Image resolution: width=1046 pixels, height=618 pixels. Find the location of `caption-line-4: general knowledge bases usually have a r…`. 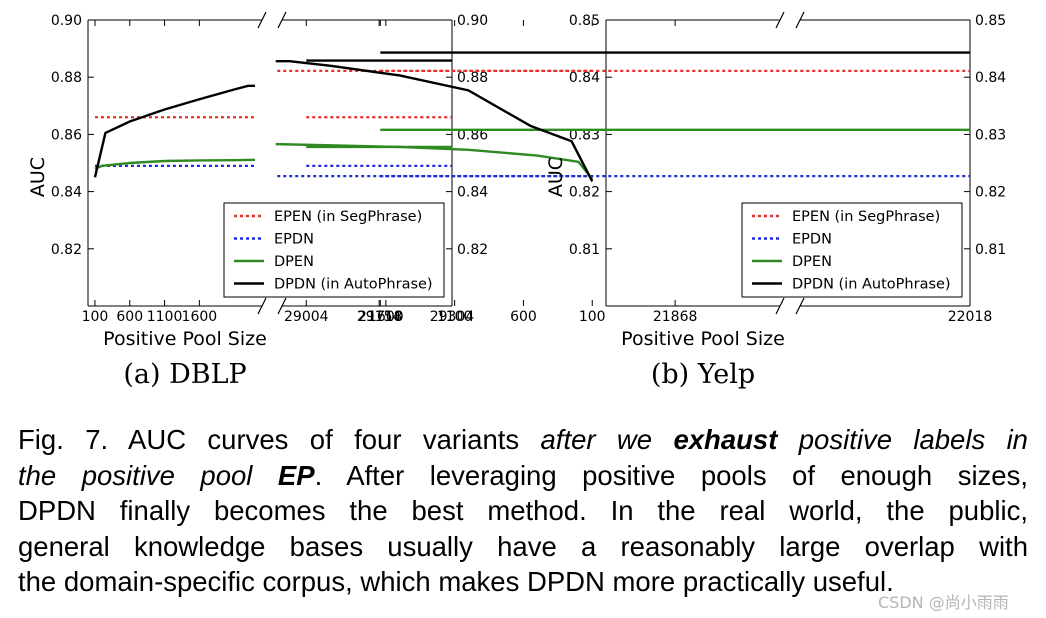

caption-line-4: general knowledge bases usually have a r… is located at coordinates (523, 546).